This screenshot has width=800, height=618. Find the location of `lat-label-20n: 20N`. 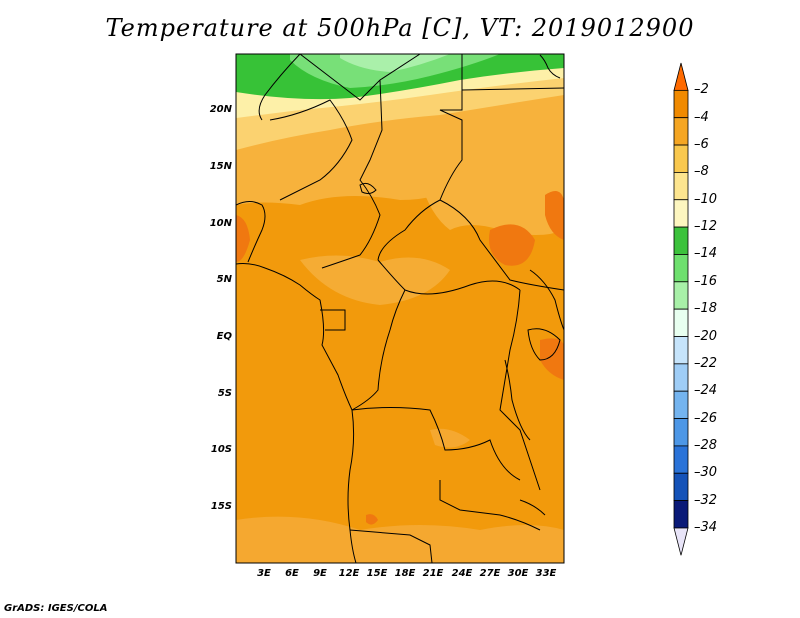

lat-label-20n: 20N is located at coordinates (212, 109).